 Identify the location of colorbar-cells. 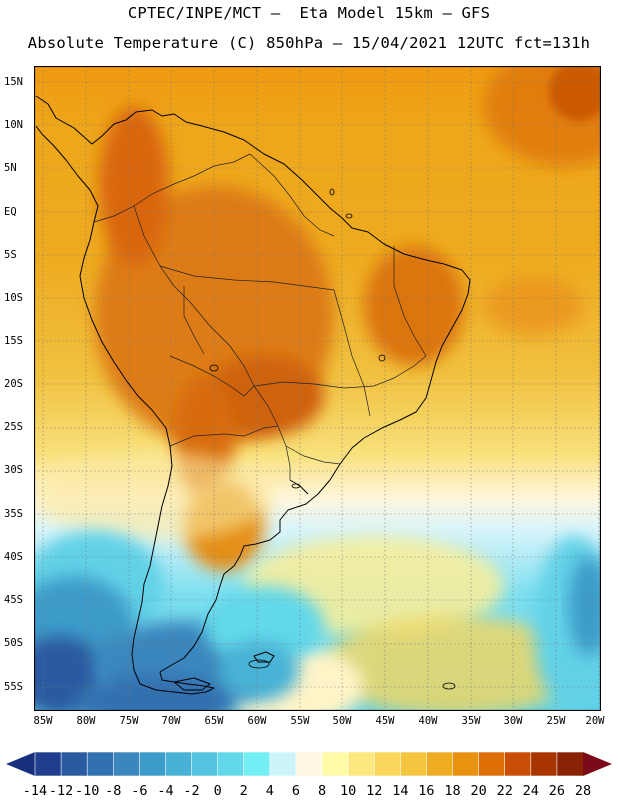
(309, 764).